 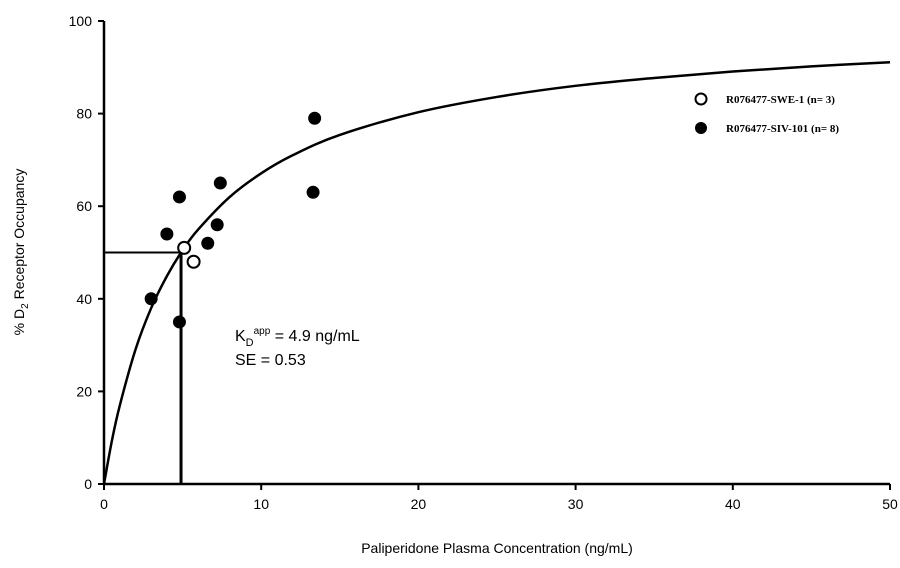 What do you see at coordinates (84, 114) in the screenshot?
I see `y-tick-label: 80` at bounding box center [84, 114].